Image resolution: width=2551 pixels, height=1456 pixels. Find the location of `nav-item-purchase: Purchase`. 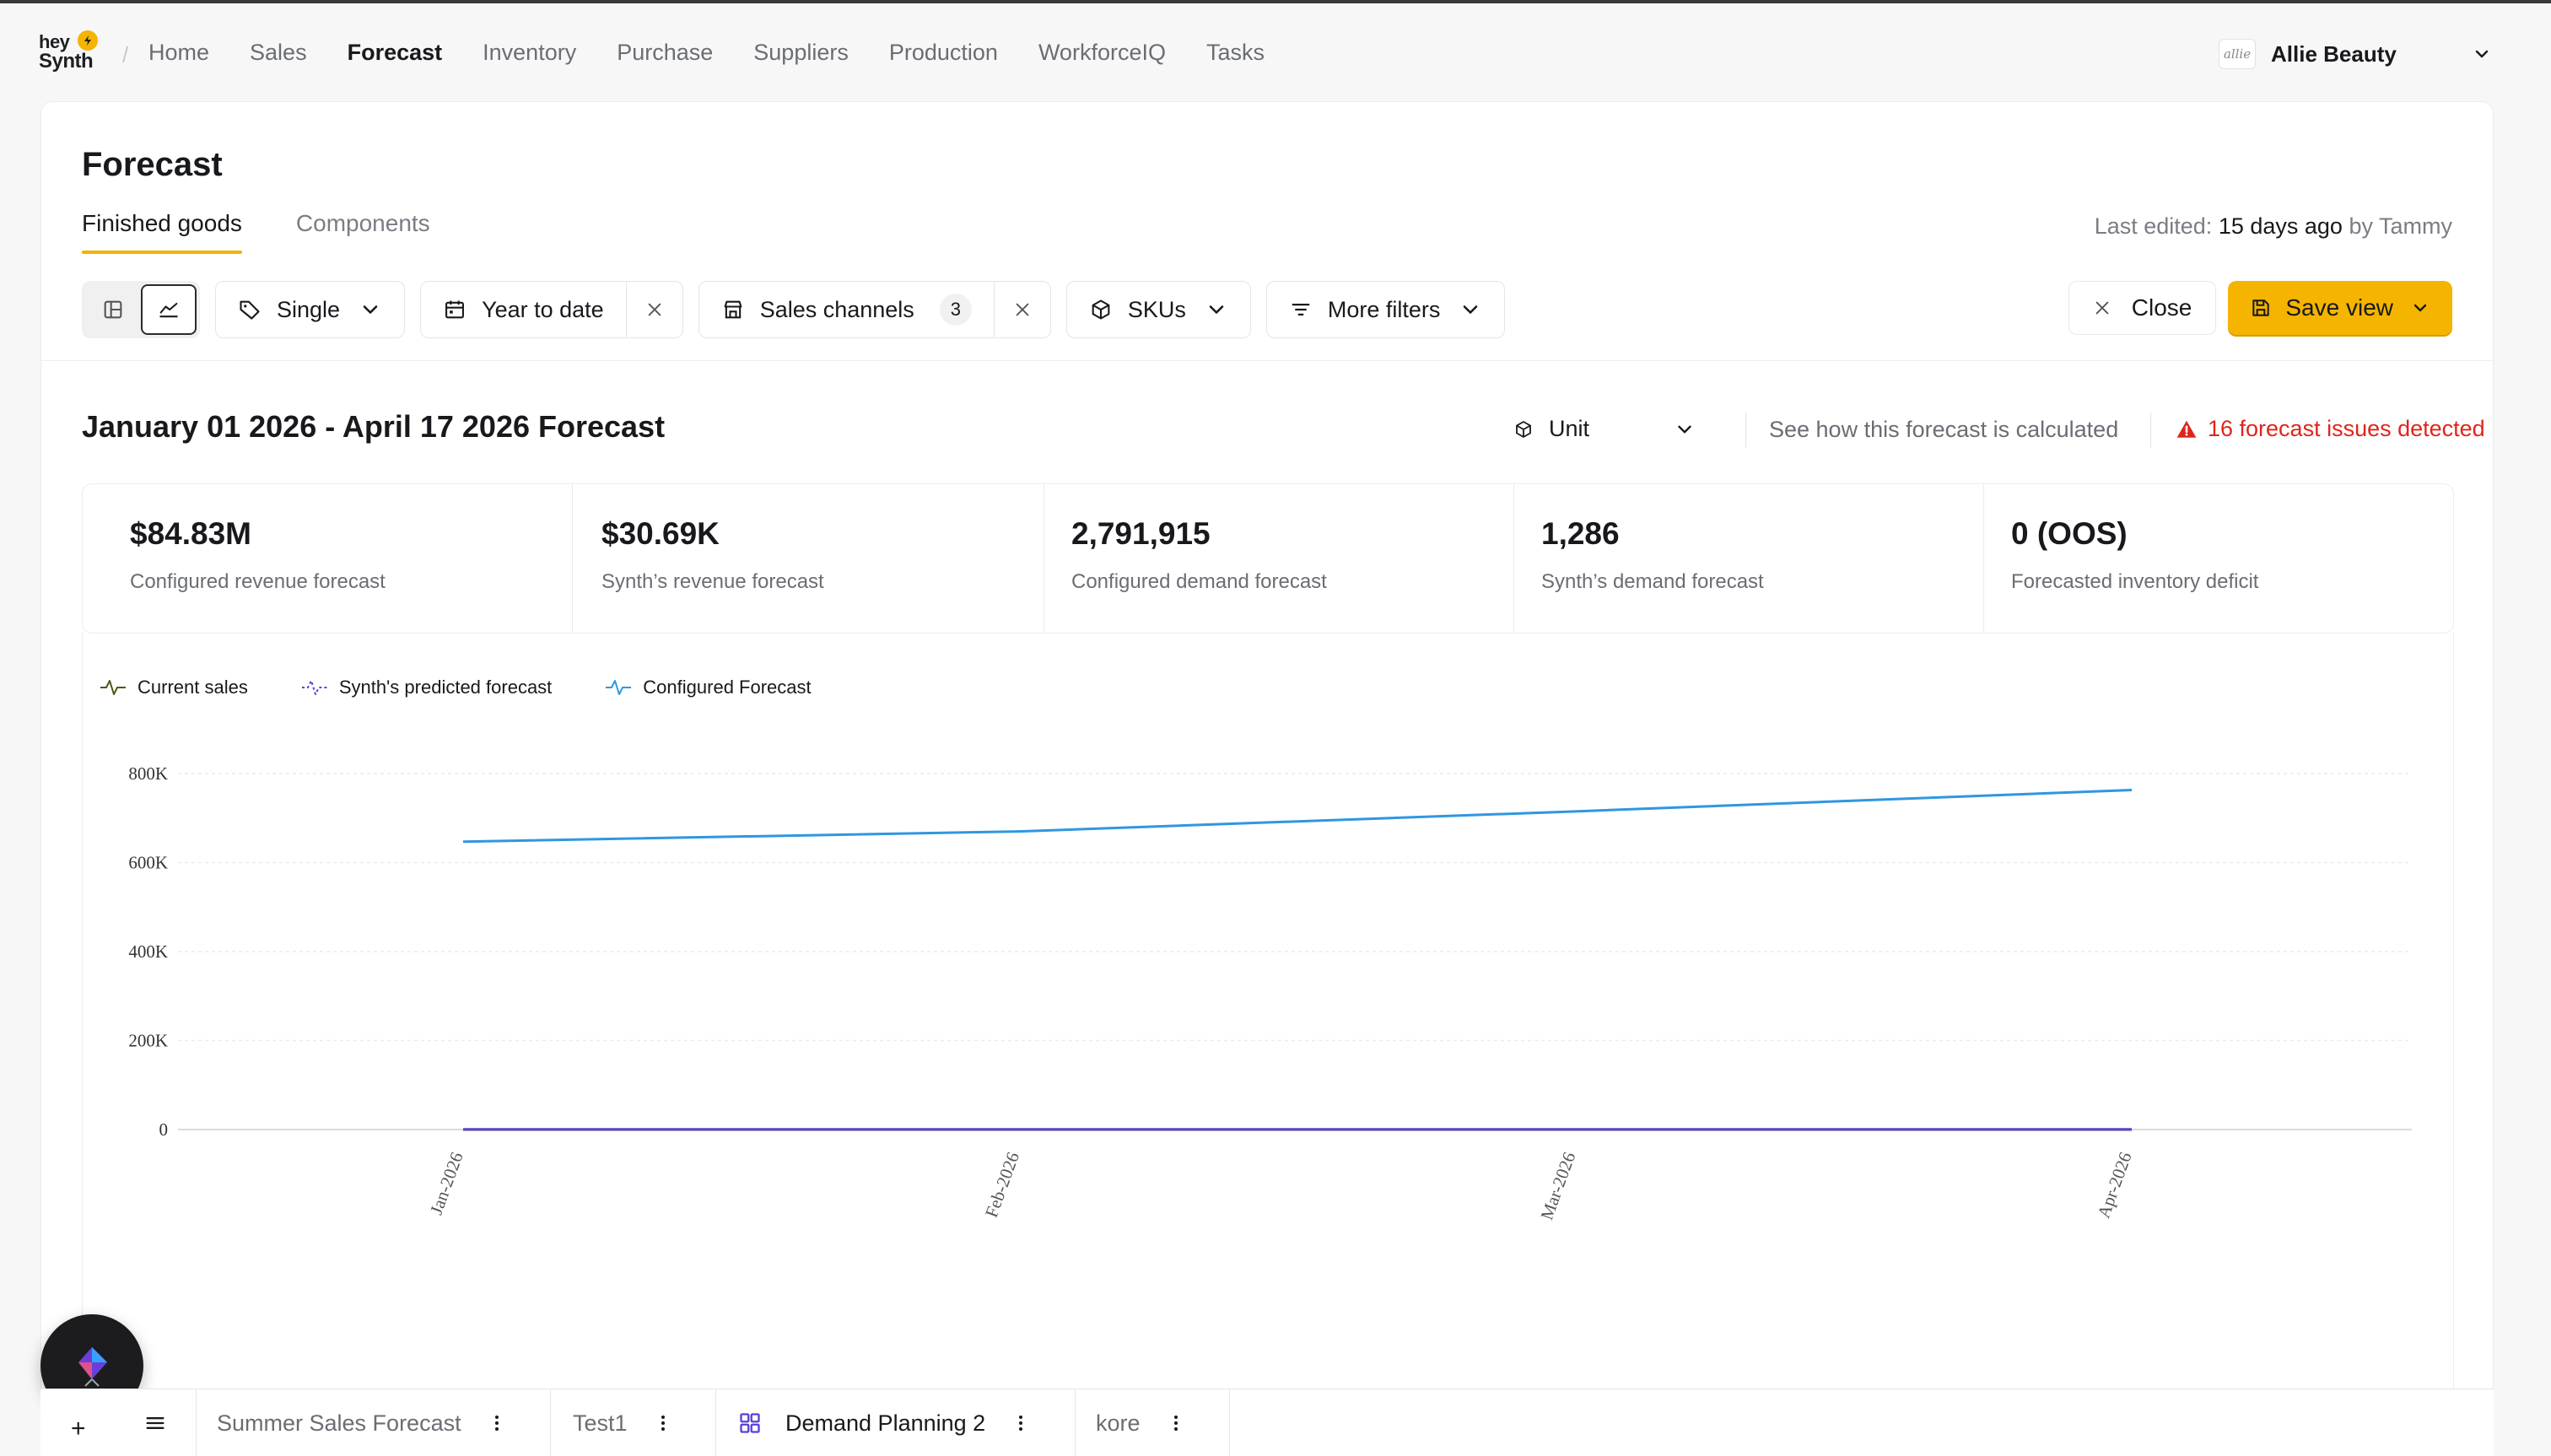

nav-item-purchase: Purchase is located at coordinates (665, 53).